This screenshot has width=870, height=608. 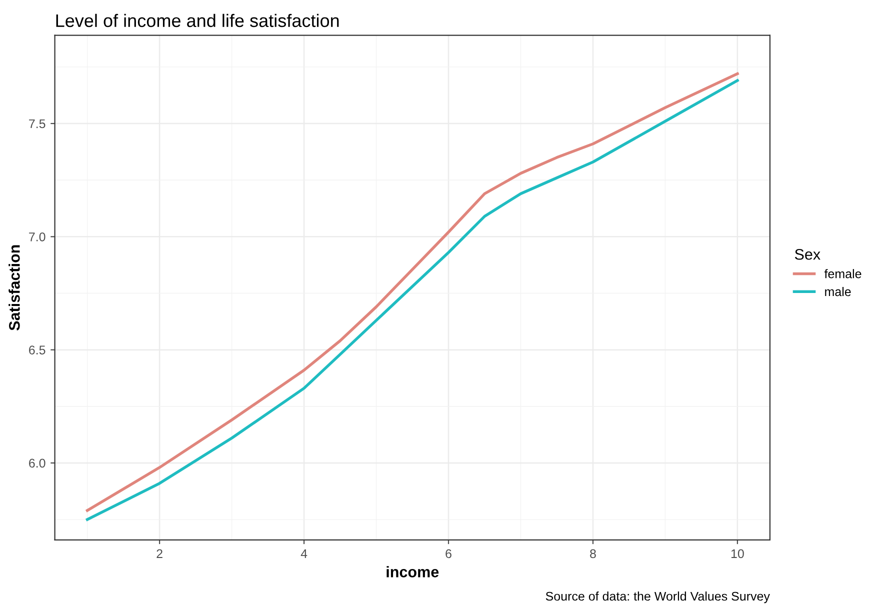 I want to click on x-tick-label: 10, so click(x=737, y=553).